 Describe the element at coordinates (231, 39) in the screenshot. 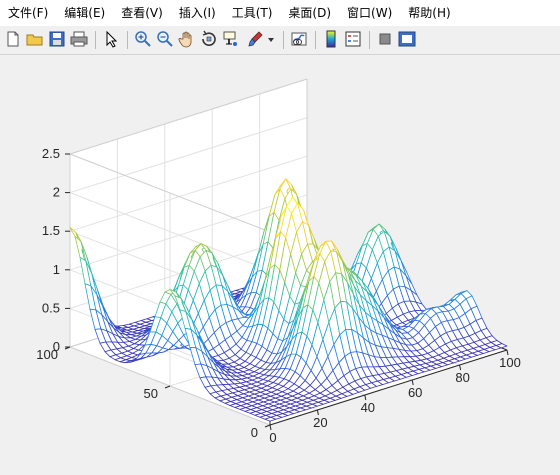

I see `data-cursor-icon` at that location.